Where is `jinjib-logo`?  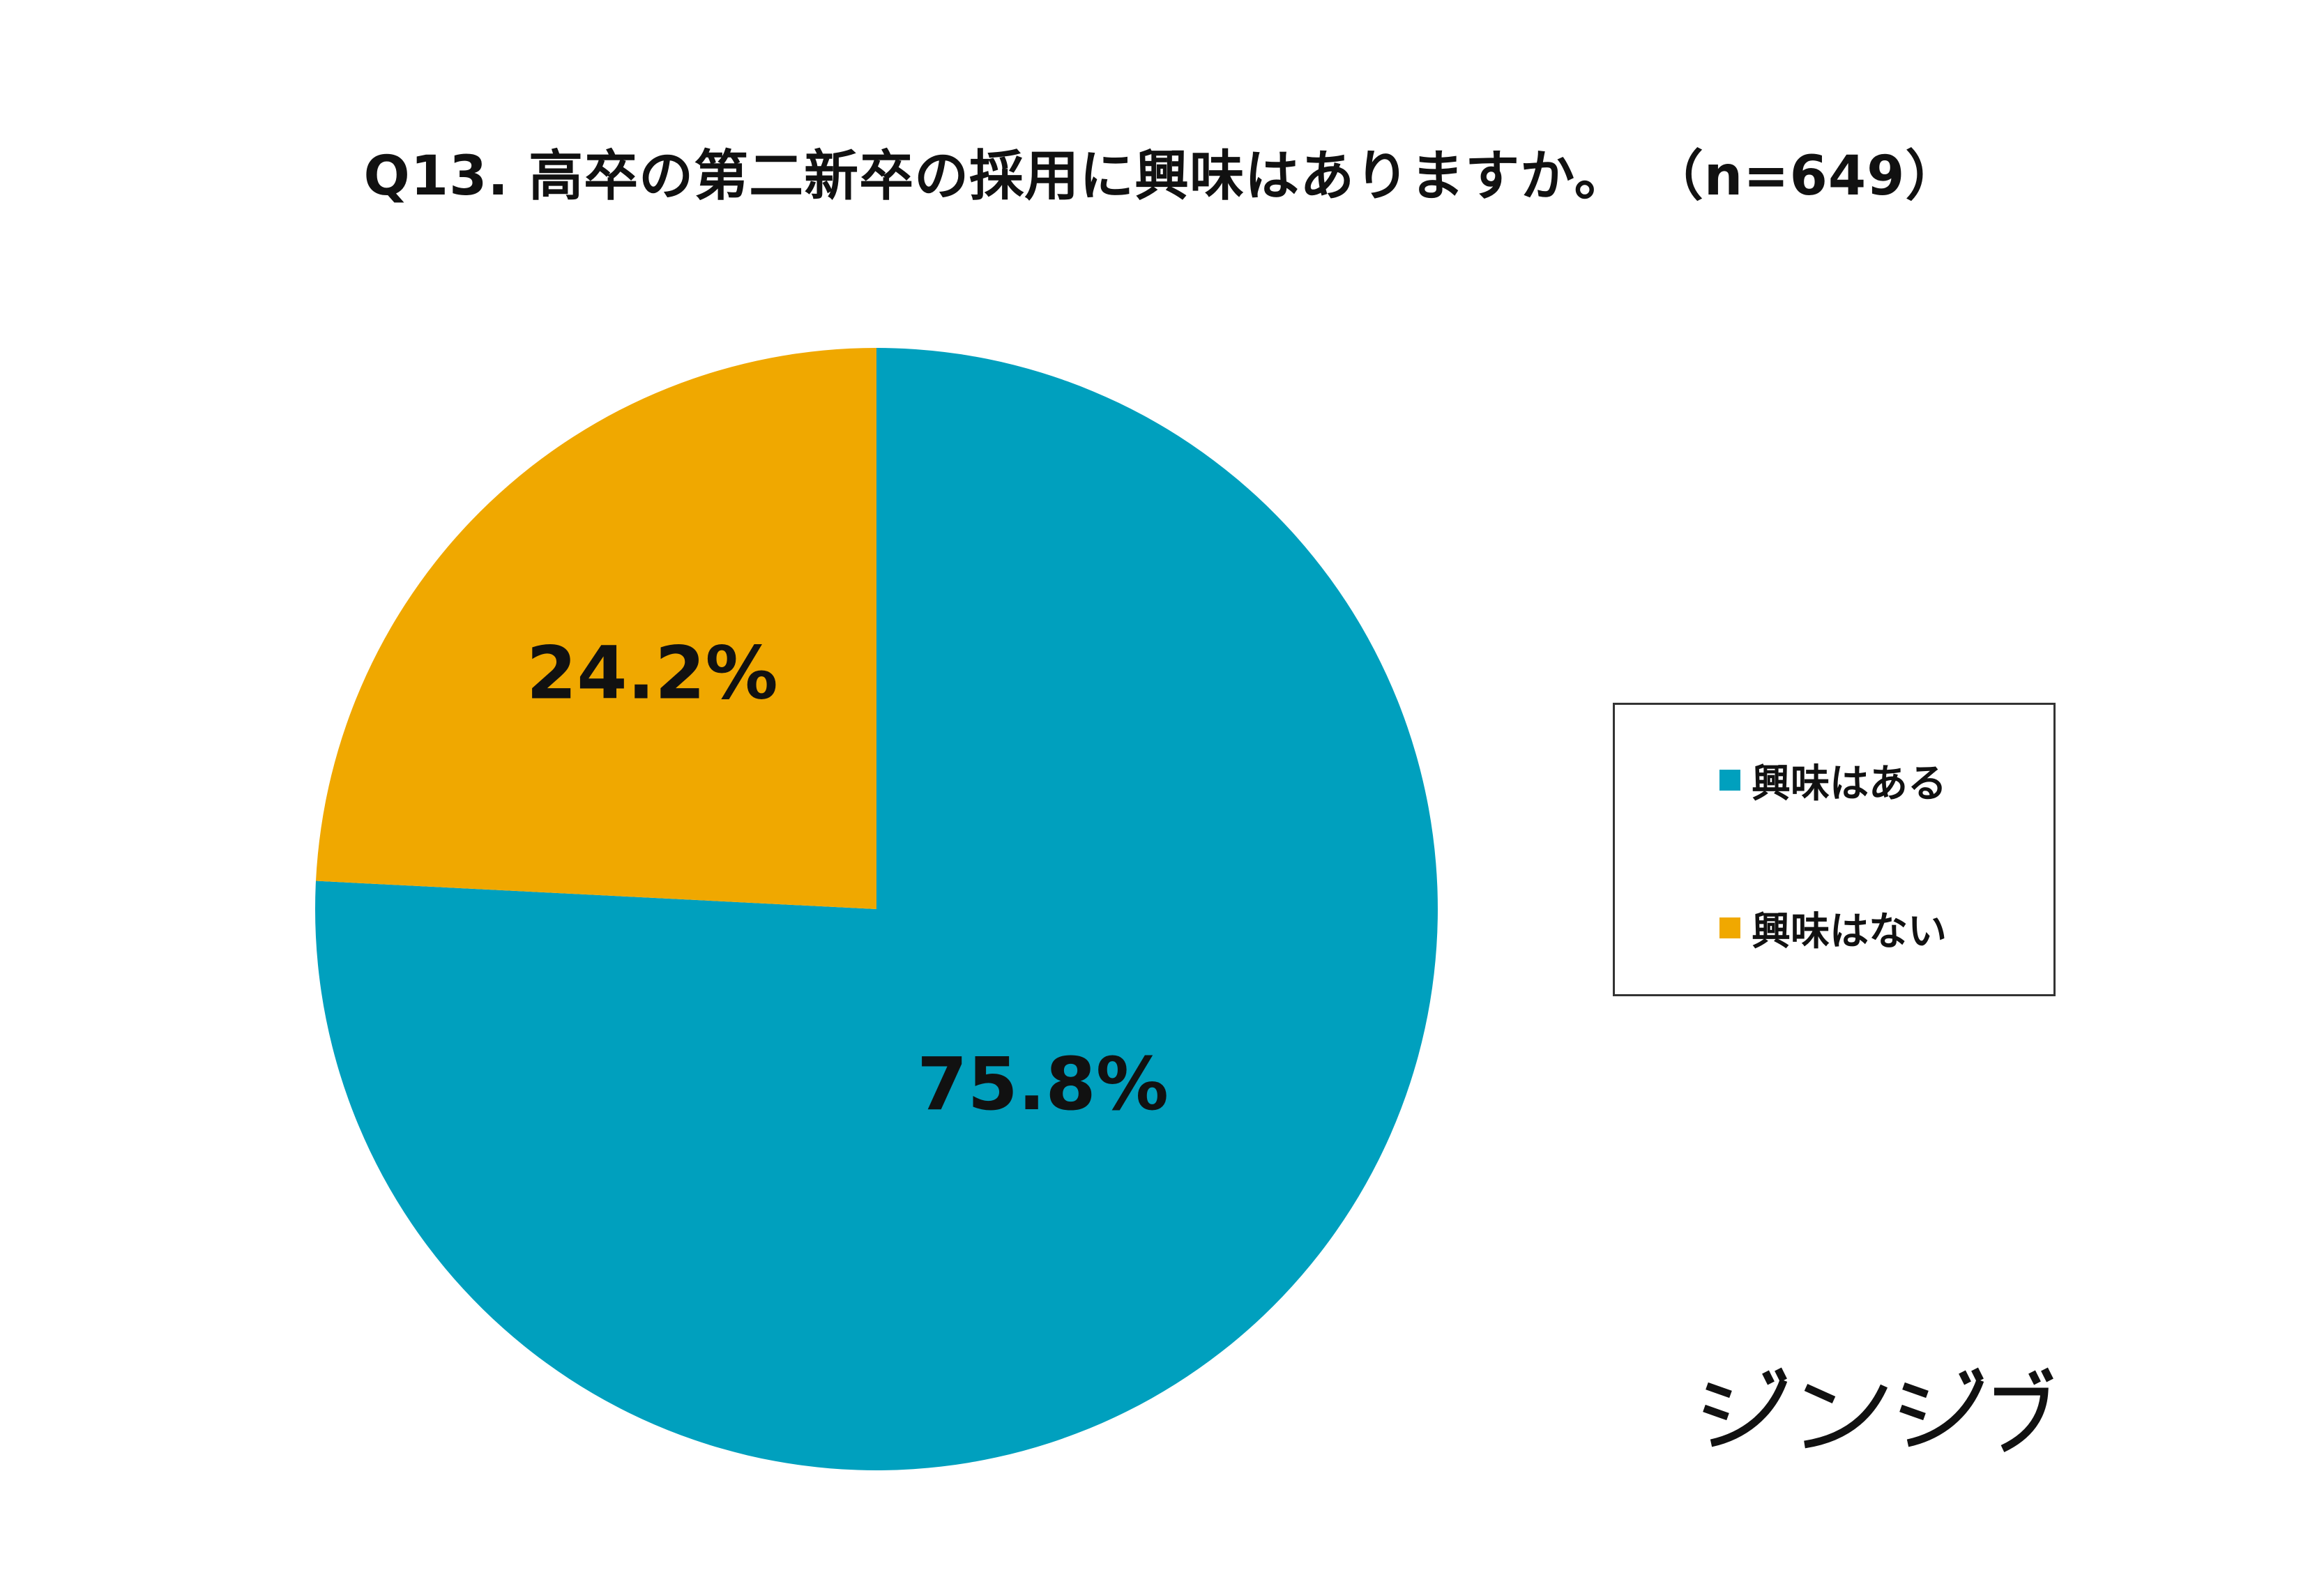
jinjib-logo is located at coordinates (1878, 1409).